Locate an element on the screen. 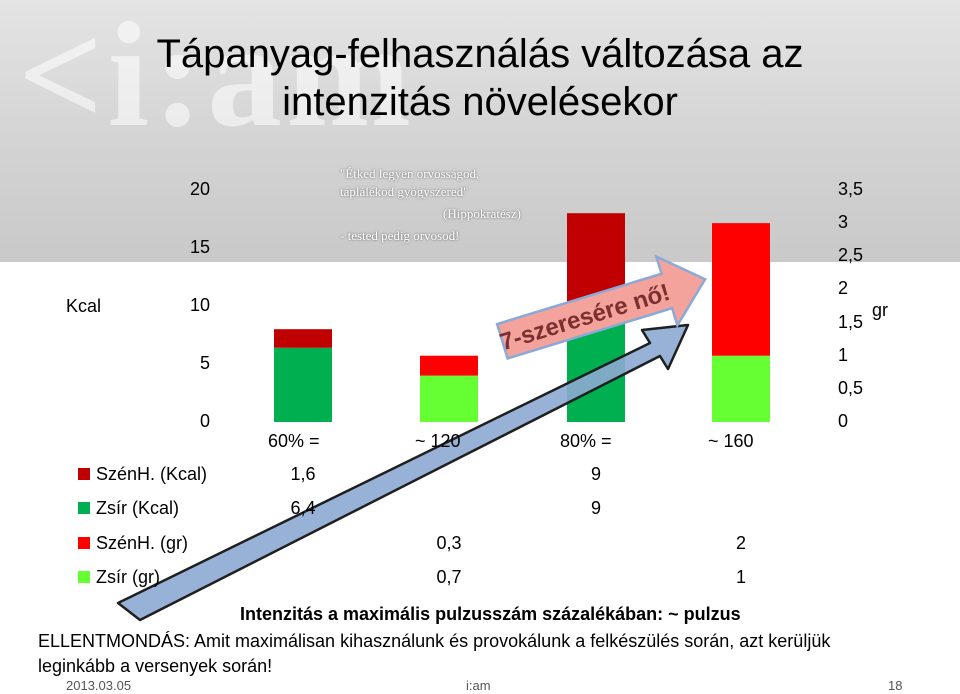 The width and height of the screenshot is (960, 694). right-tick-label: 0,5 is located at coordinates (851, 387).